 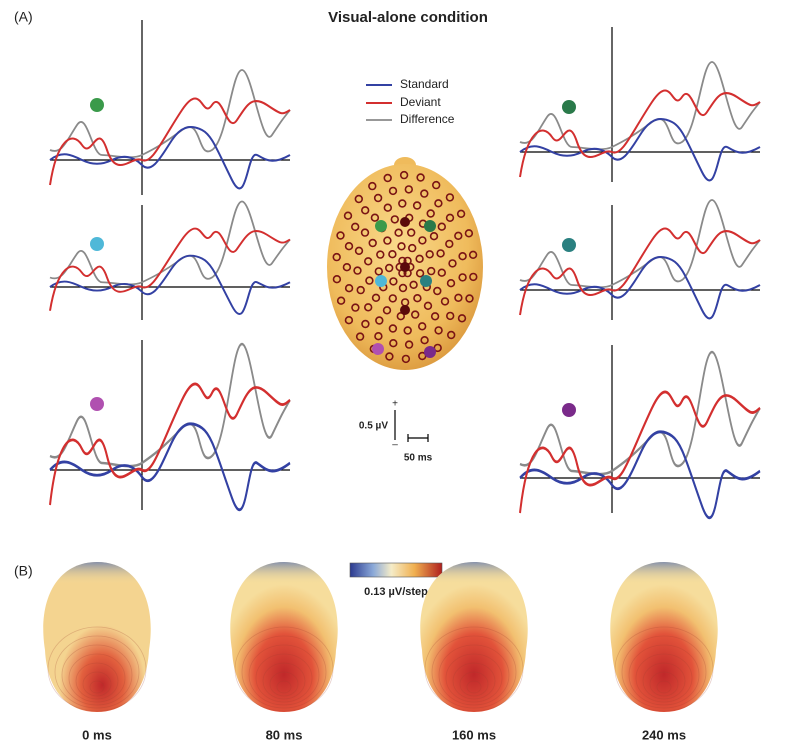 What do you see at coordinates (664, 734) in the screenshot?
I see `map-label: 240 ms` at bounding box center [664, 734].